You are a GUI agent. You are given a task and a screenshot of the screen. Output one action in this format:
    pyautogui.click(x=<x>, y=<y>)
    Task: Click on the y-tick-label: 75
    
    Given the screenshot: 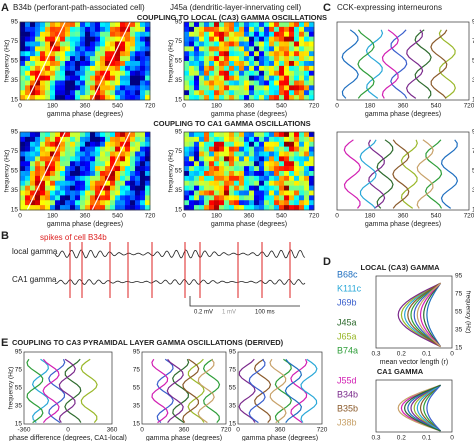 What is the action you would take?
    pyautogui.click(x=179, y=41)
    